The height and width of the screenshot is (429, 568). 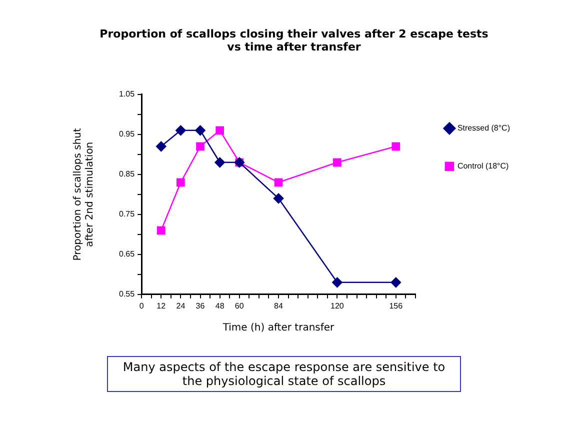 I want to click on legend-label: Control (18°C), so click(x=483, y=166).